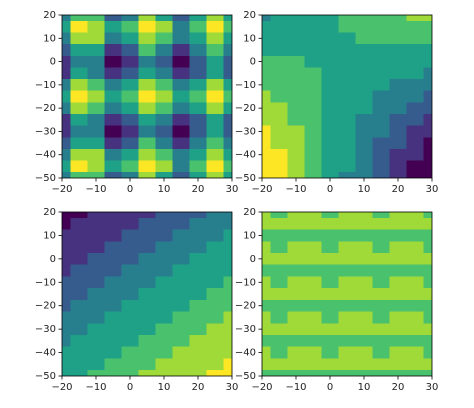 This screenshot has height=408, width=474. What do you see at coordinates (49, 235) in the screenshot?
I see `y-tick-label: 10` at bounding box center [49, 235].